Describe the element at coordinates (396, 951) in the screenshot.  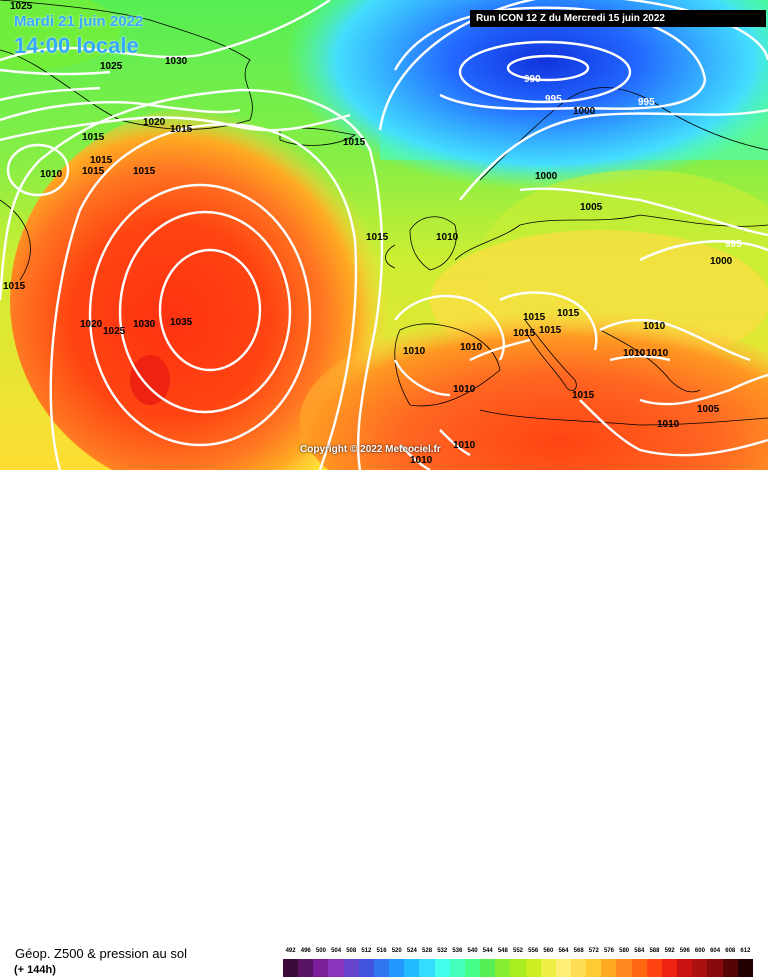
I see `scale-label: 520` at that location.